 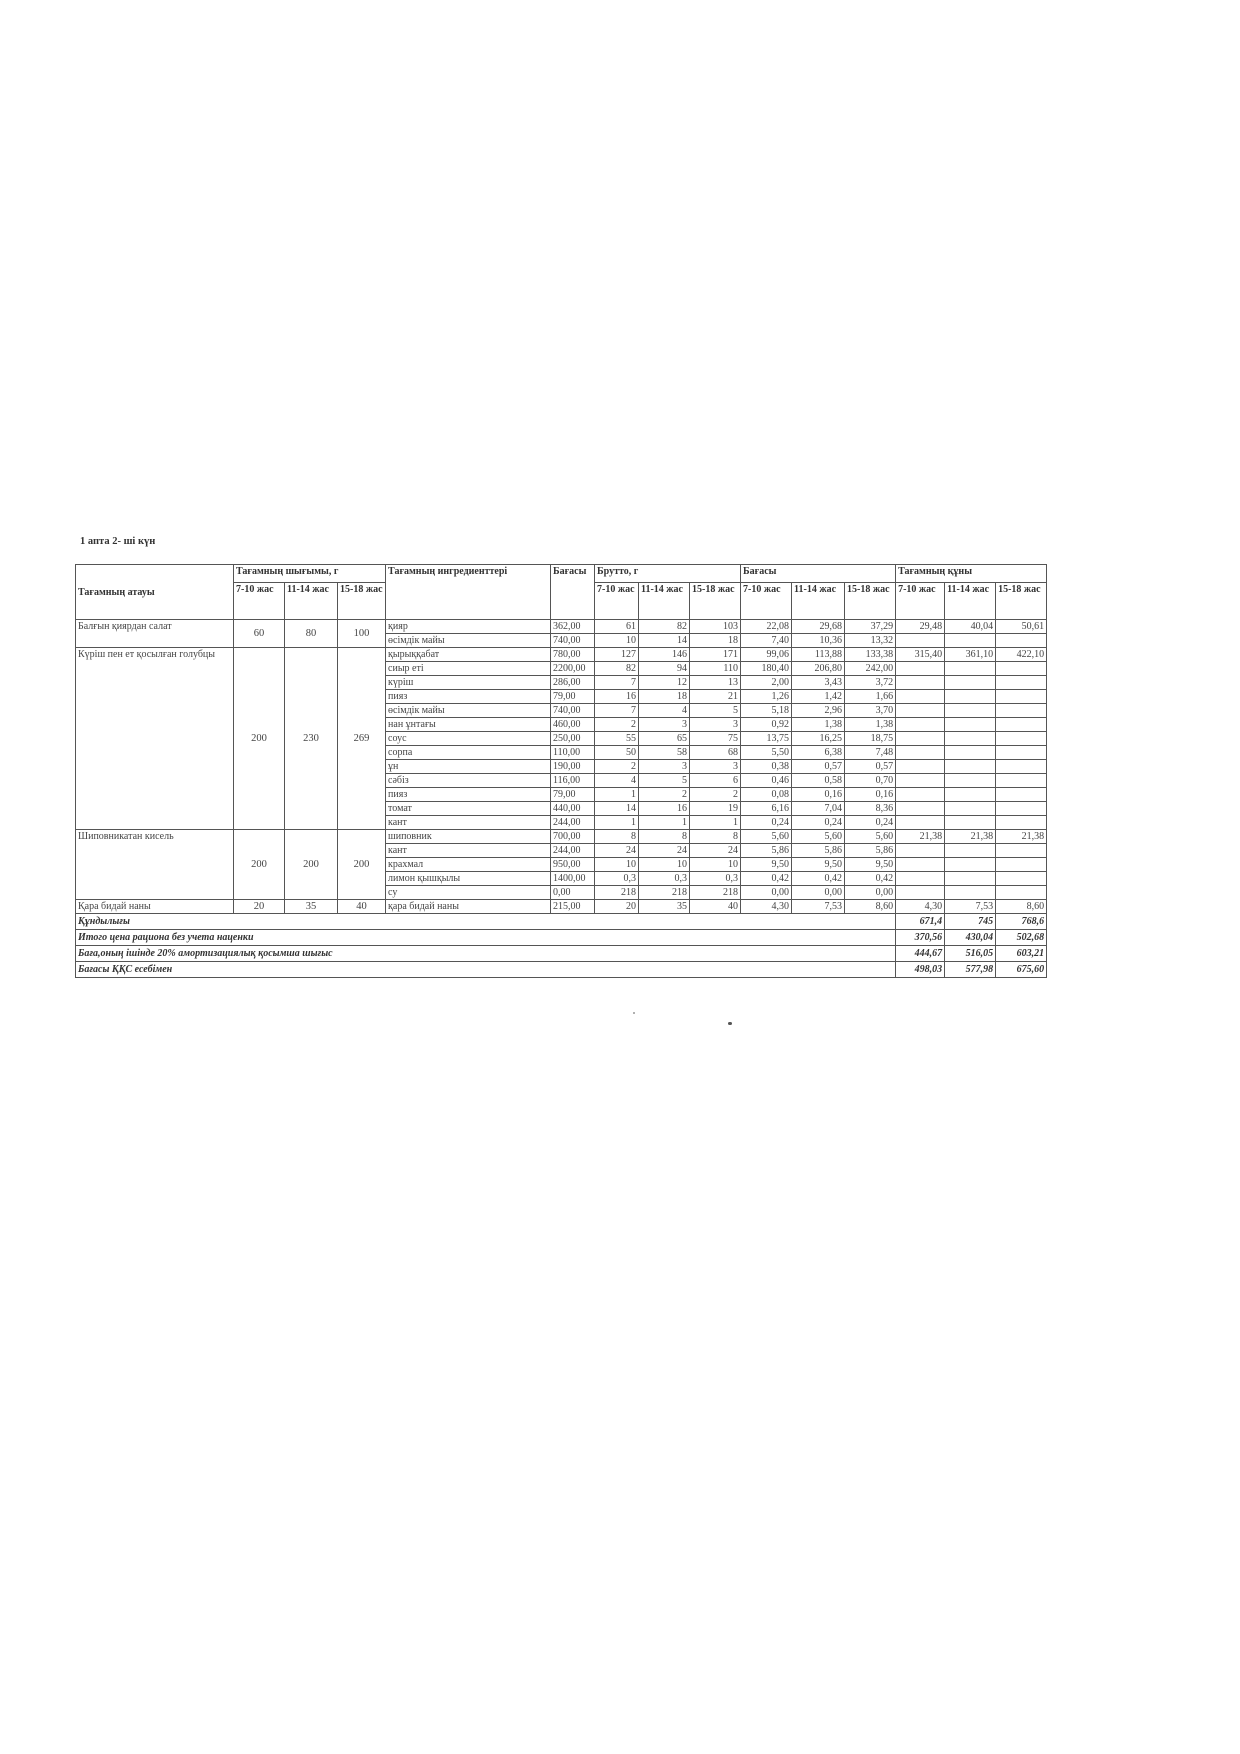 What do you see at coordinates (311, 738) in the screenshot?
I see `dish-yield: 230` at bounding box center [311, 738].